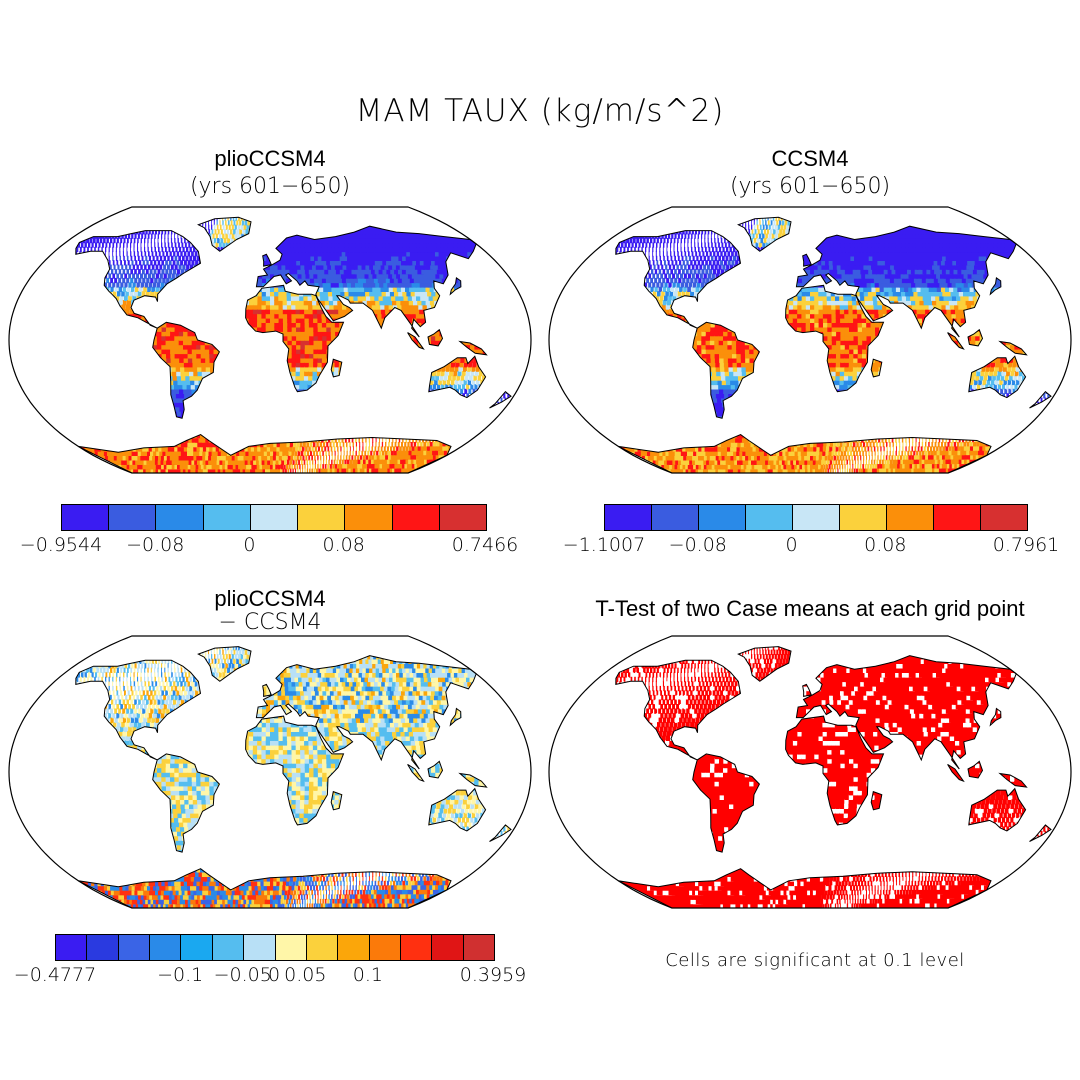 The width and height of the screenshot is (1080, 1080). What do you see at coordinates (270, 599) in the screenshot?
I see `panel-diff-title: plioCCSM4` at bounding box center [270, 599].